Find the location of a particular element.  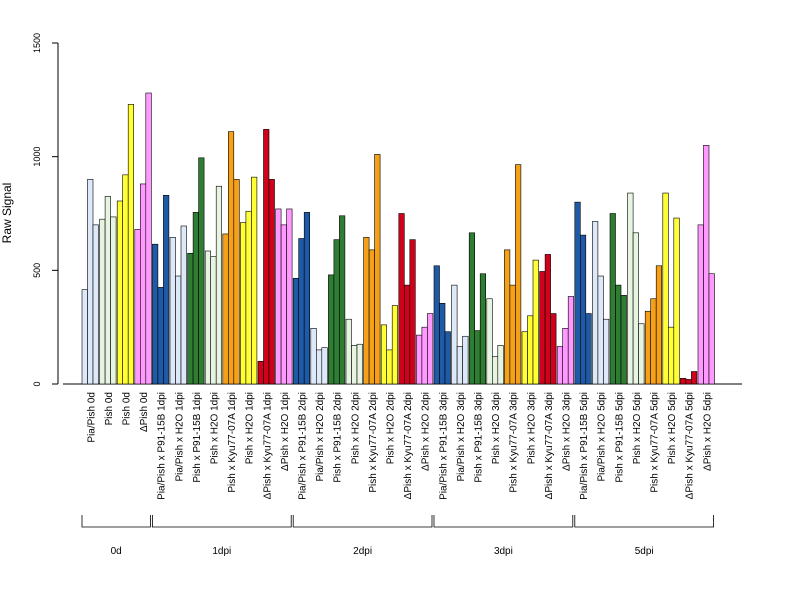

x-tick-label: Pish x H2O 1dpi is located at coordinates (214, 428).